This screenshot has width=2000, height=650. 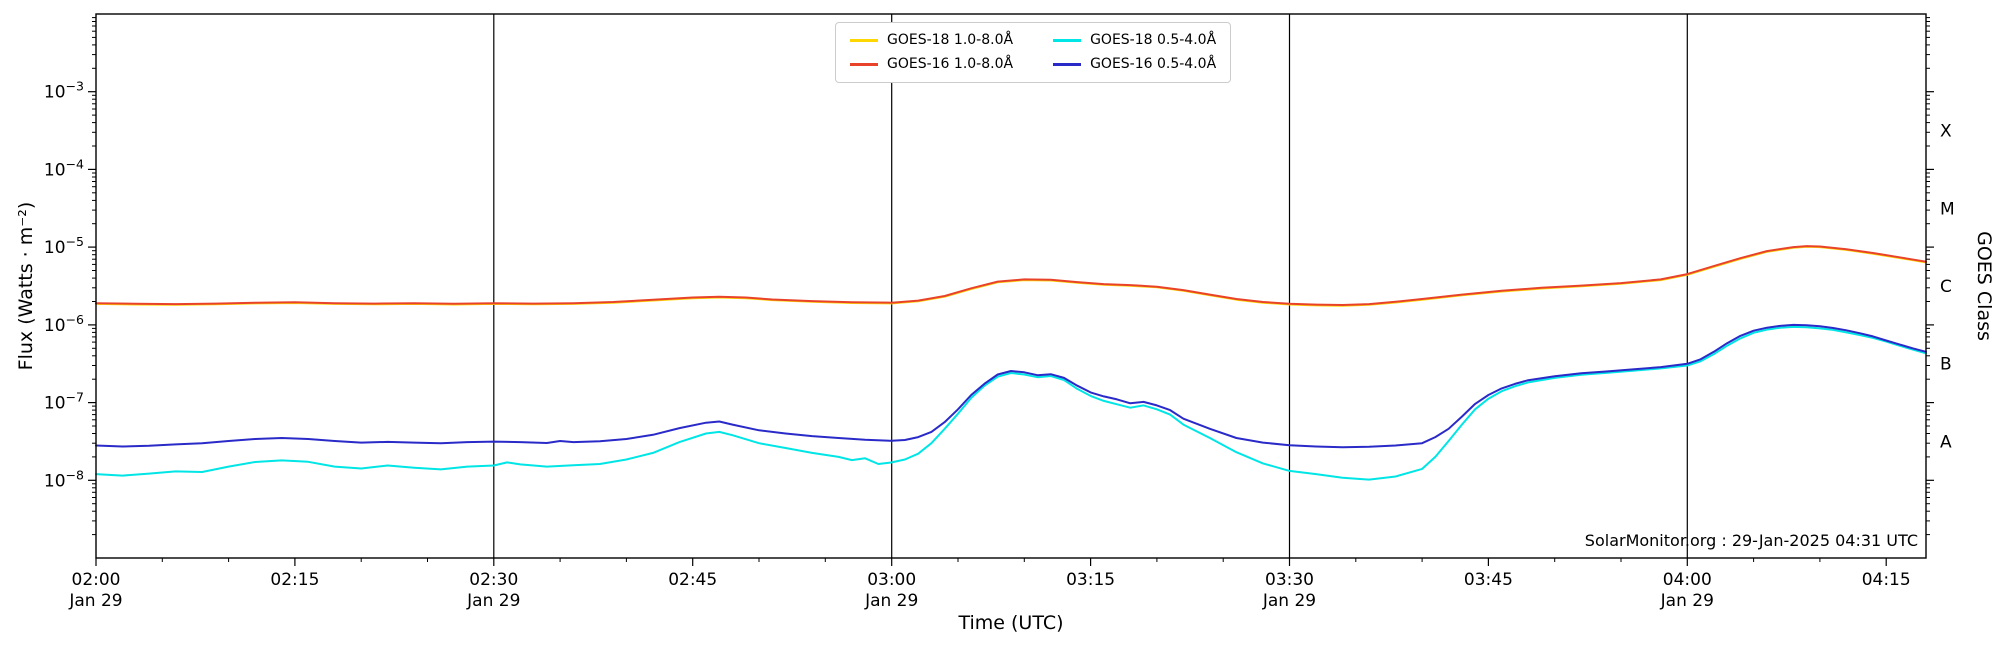 I want to click on legend-label: GOES-16 1.0-8.0Å, so click(x=950, y=63).